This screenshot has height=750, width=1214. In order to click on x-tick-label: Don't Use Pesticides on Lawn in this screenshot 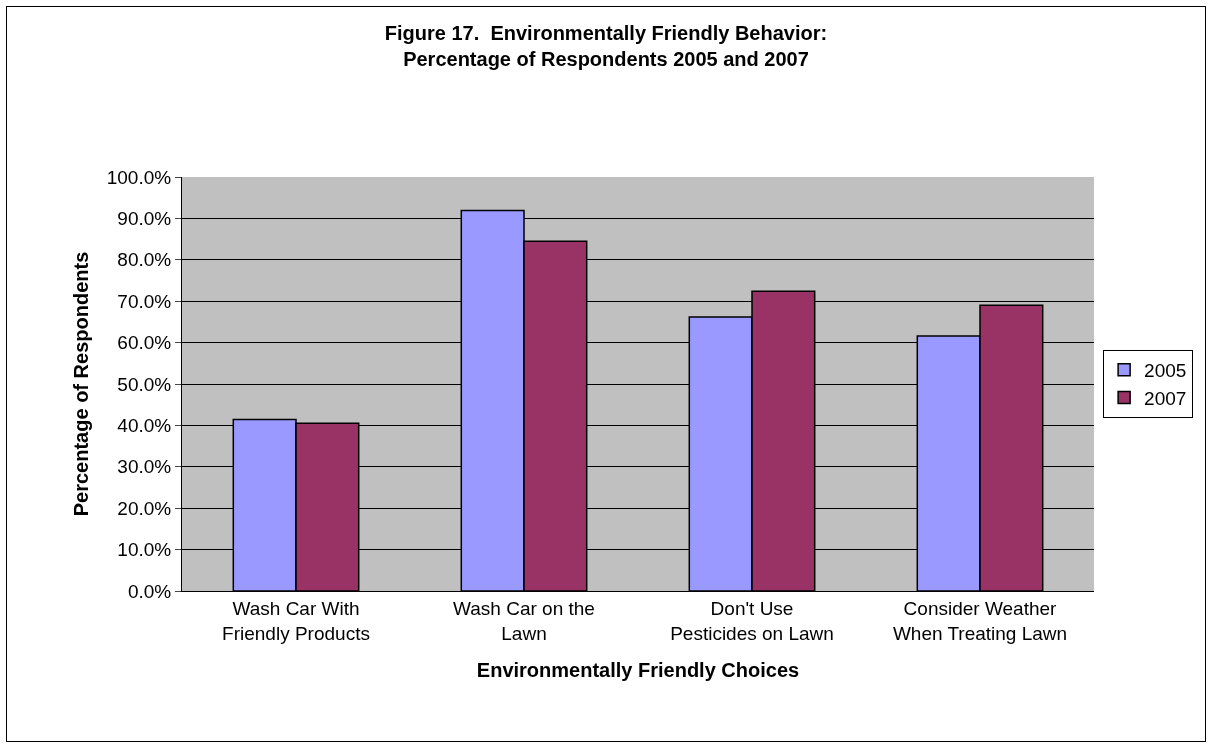, I will do `click(752, 620)`.